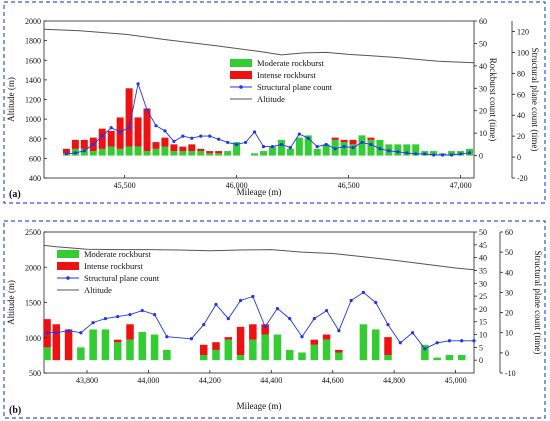 The height and width of the screenshot is (421, 550). Describe the element at coordinates (523, 31) in the screenshot. I see `y-outer-tick-label: 120` at that location.